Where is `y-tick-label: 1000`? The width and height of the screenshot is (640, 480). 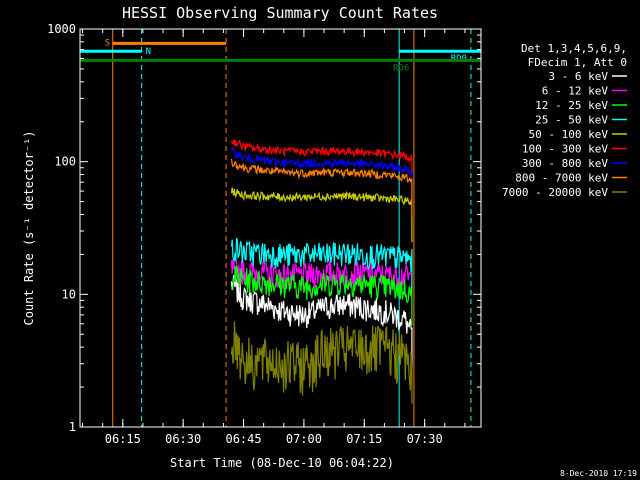 y-tick-label: 1000 is located at coordinates (61, 29).